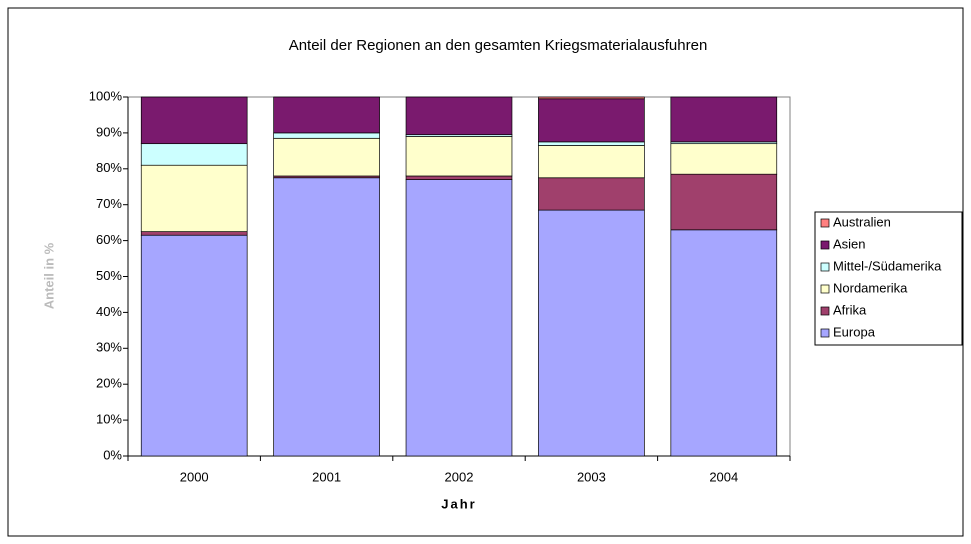 Image resolution: width=971 pixels, height=544 pixels. What do you see at coordinates (109, 167) in the screenshot?
I see `y-tick-label: 80%` at bounding box center [109, 167].